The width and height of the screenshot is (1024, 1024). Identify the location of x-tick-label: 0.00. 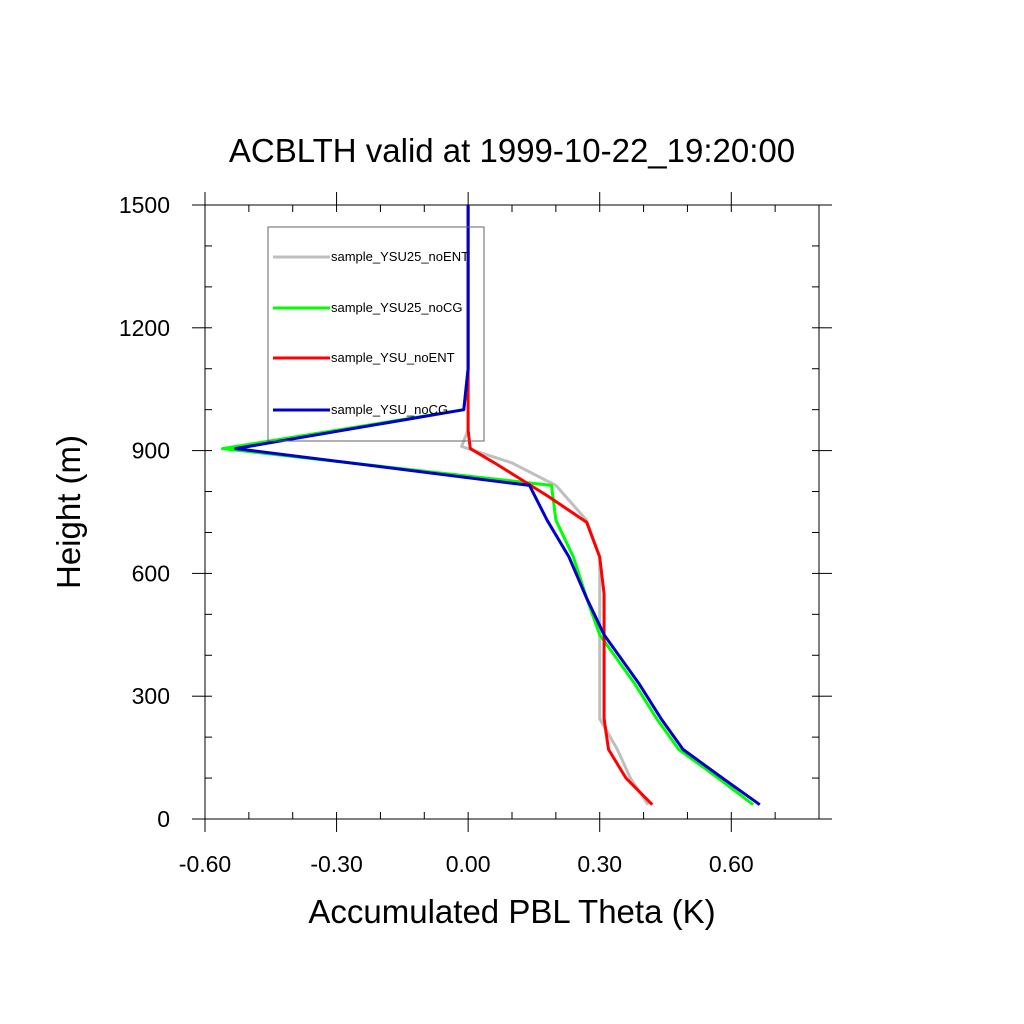
(468, 864).